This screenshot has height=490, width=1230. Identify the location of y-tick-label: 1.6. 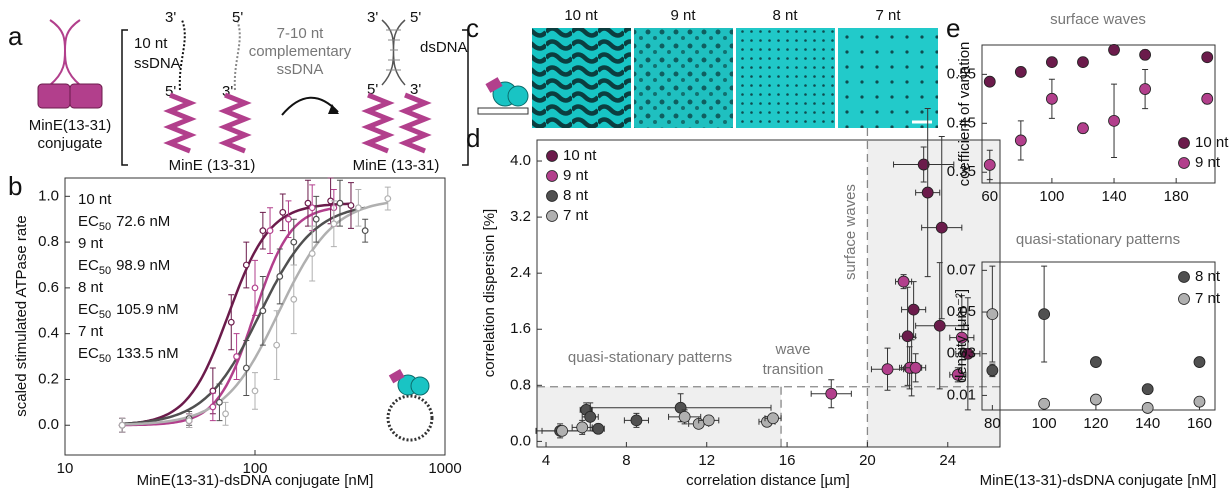
(520, 328).